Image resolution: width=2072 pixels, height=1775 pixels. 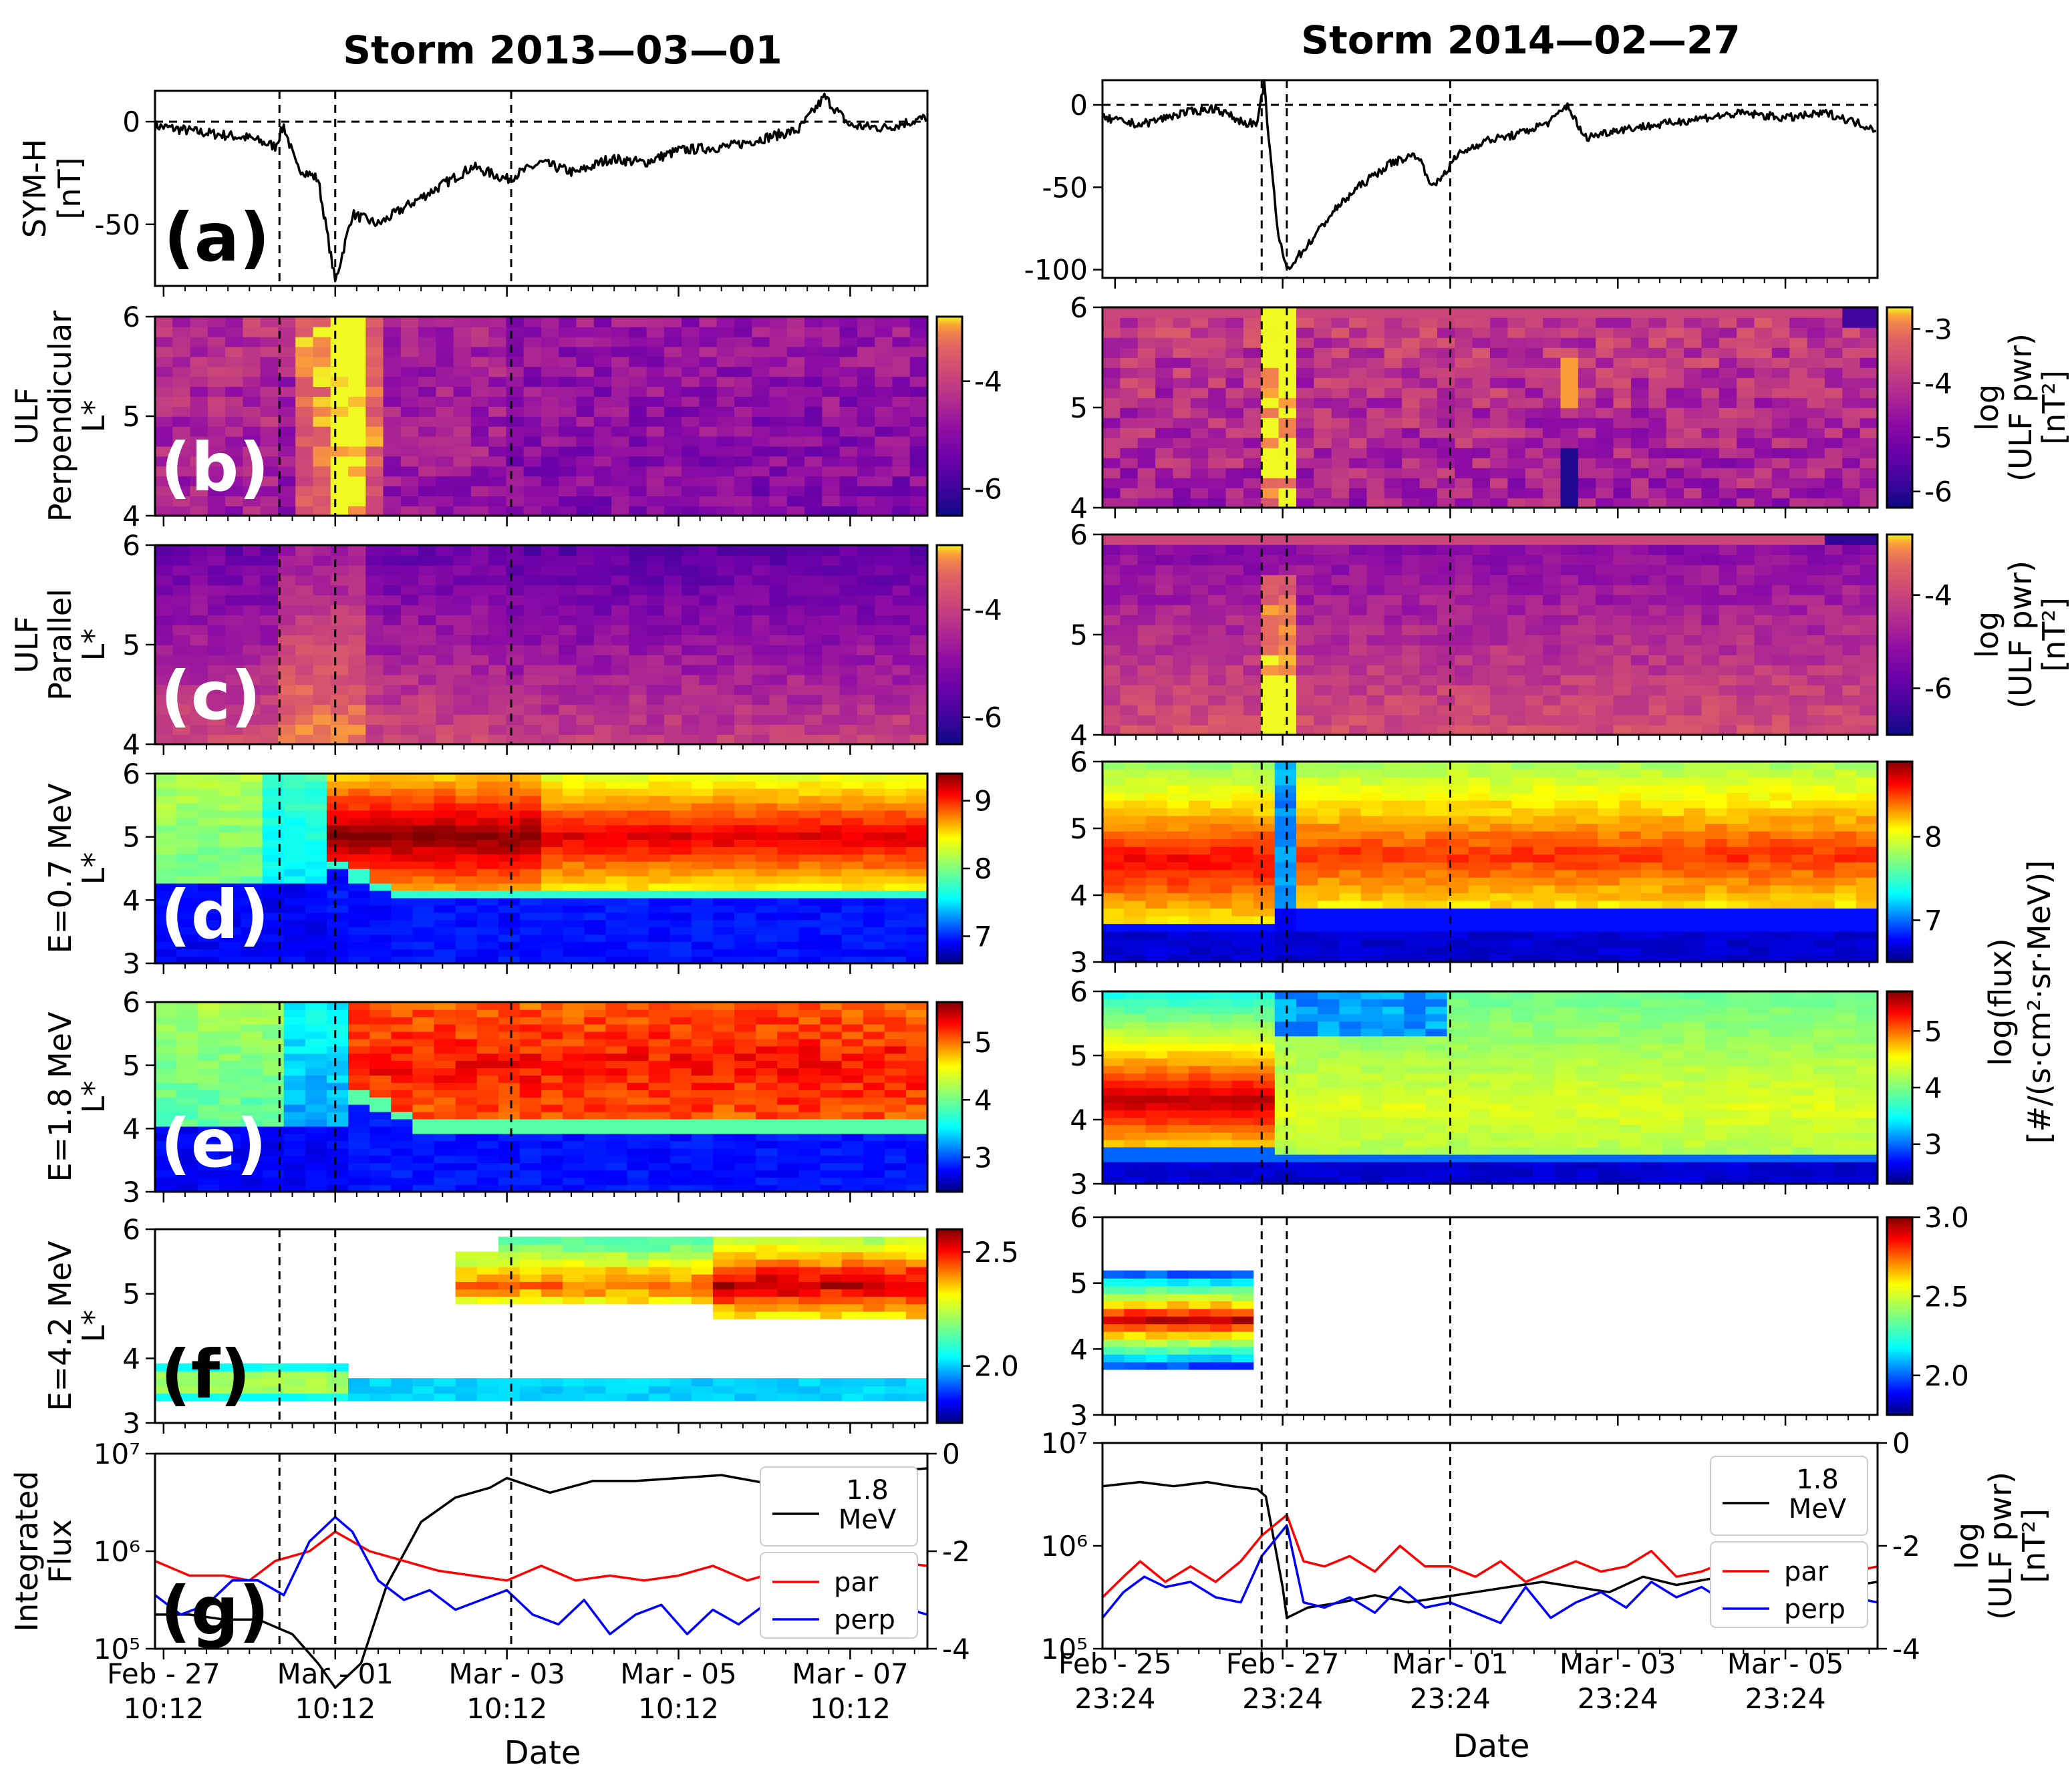 I want to click on heatmap-y-tick-label: 4, so click(x=131, y=744).